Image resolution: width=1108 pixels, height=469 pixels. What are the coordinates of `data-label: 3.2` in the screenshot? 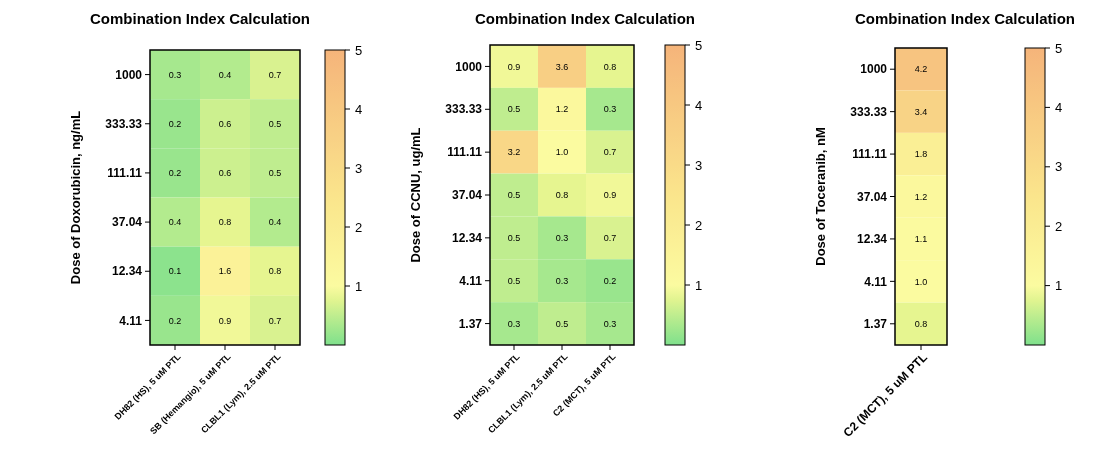 It's located at (514, 152).